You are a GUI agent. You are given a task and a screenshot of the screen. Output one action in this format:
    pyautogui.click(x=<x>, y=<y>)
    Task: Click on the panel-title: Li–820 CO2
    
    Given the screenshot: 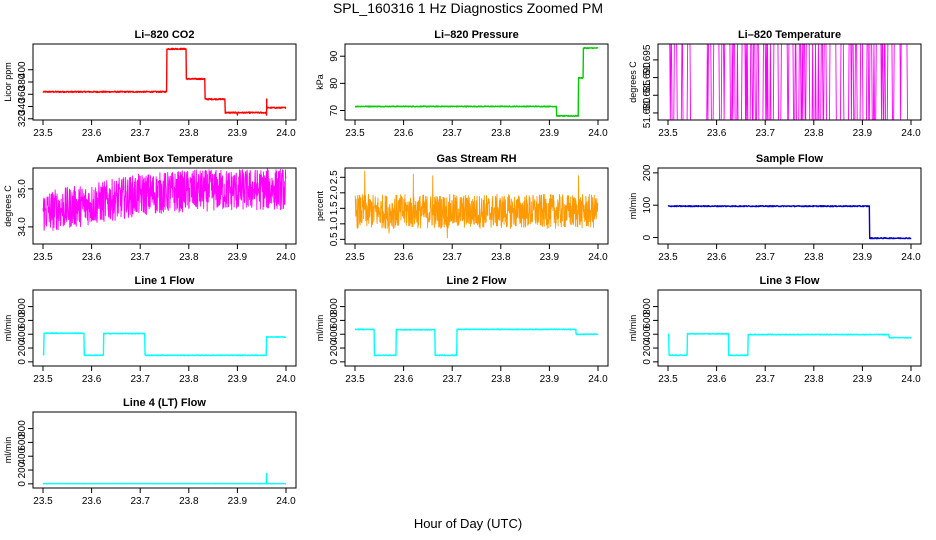 What is the action you would take?
    pyautogui.click(x=165, y=35)
    